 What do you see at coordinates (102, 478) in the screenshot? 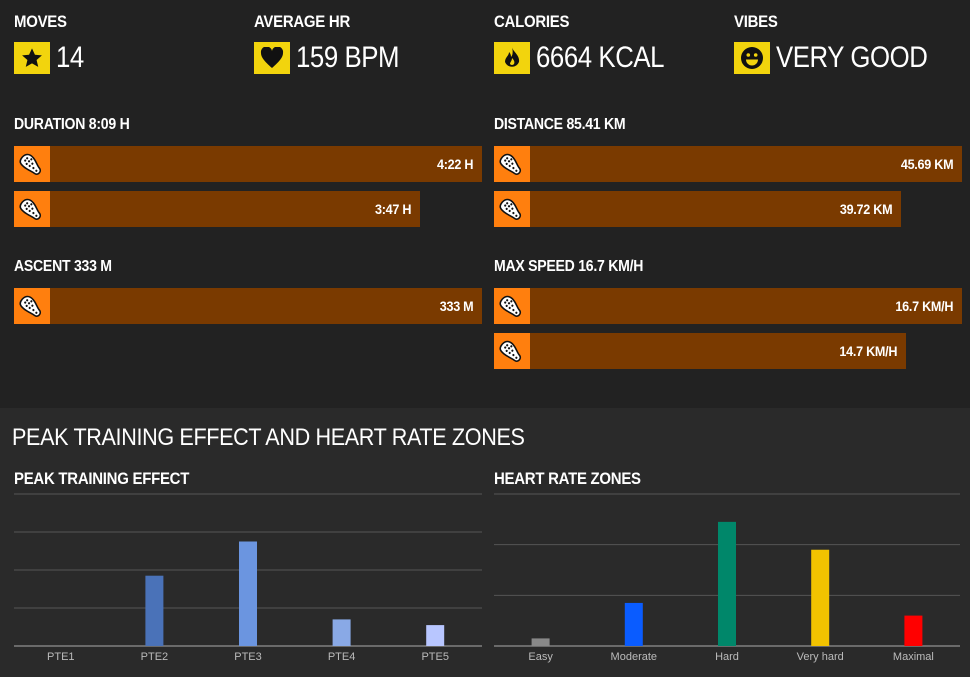
I see `pte-chart-title: PEAK TRAINING EFFECT` at bounding box center [102, 478].